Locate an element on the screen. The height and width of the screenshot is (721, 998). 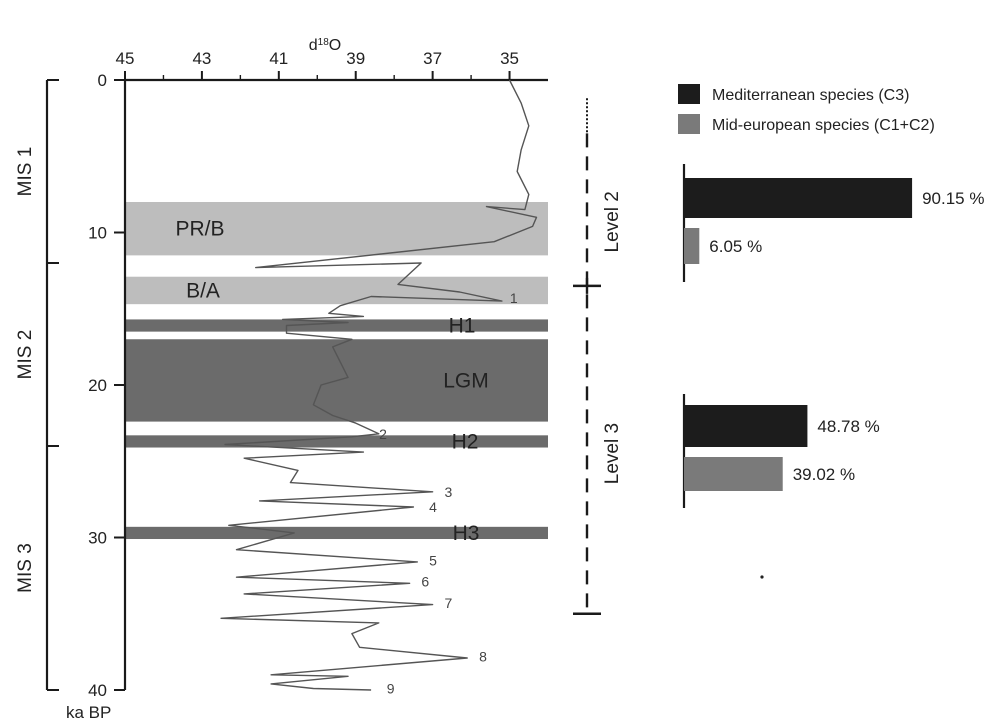
y-tick-label-40: 40 is located at coordinates (97, 690).